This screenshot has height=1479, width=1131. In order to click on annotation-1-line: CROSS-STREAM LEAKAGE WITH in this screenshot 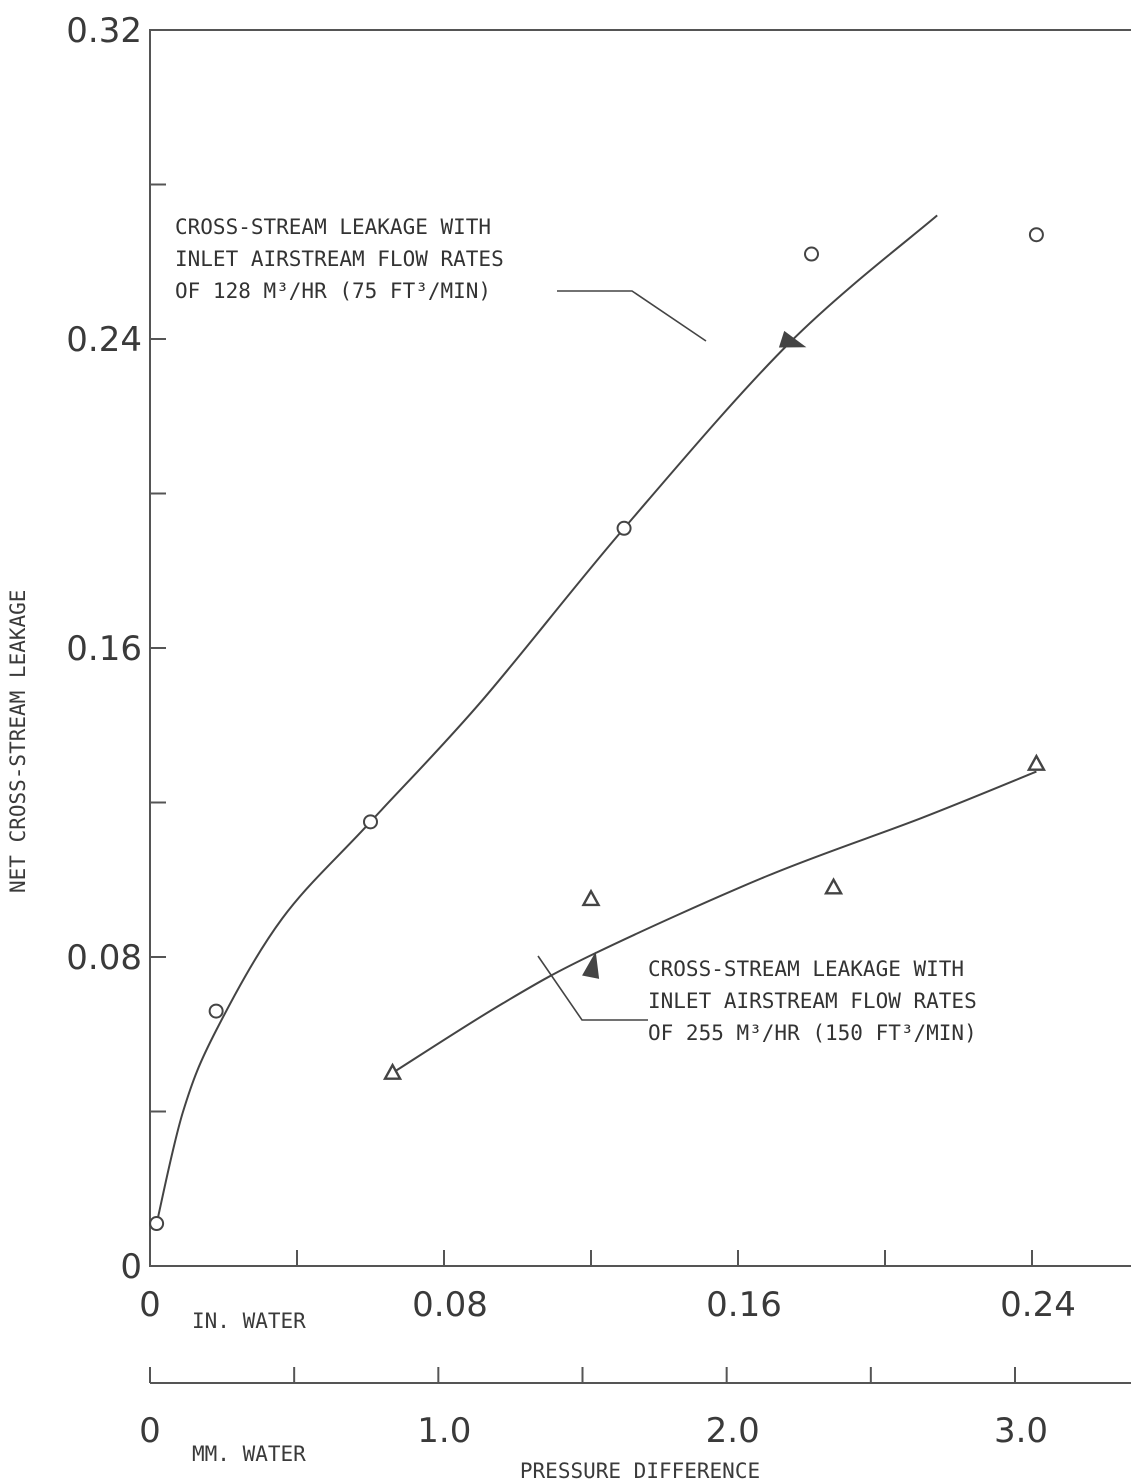, I will do `click(333, 227)`.